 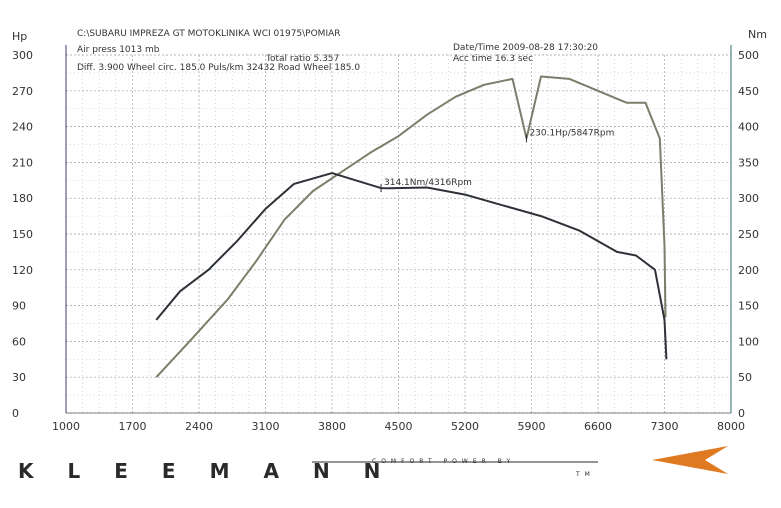 I want to click on peak-annotation: 230.1Hp/5847Rpm, so click(x=571, y=133).